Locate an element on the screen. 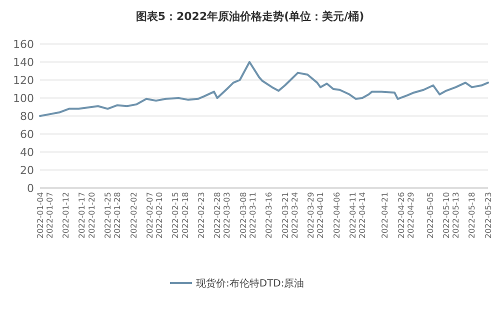  x-tick-label: 2022-03-16 is located at coordinates (269, 215).